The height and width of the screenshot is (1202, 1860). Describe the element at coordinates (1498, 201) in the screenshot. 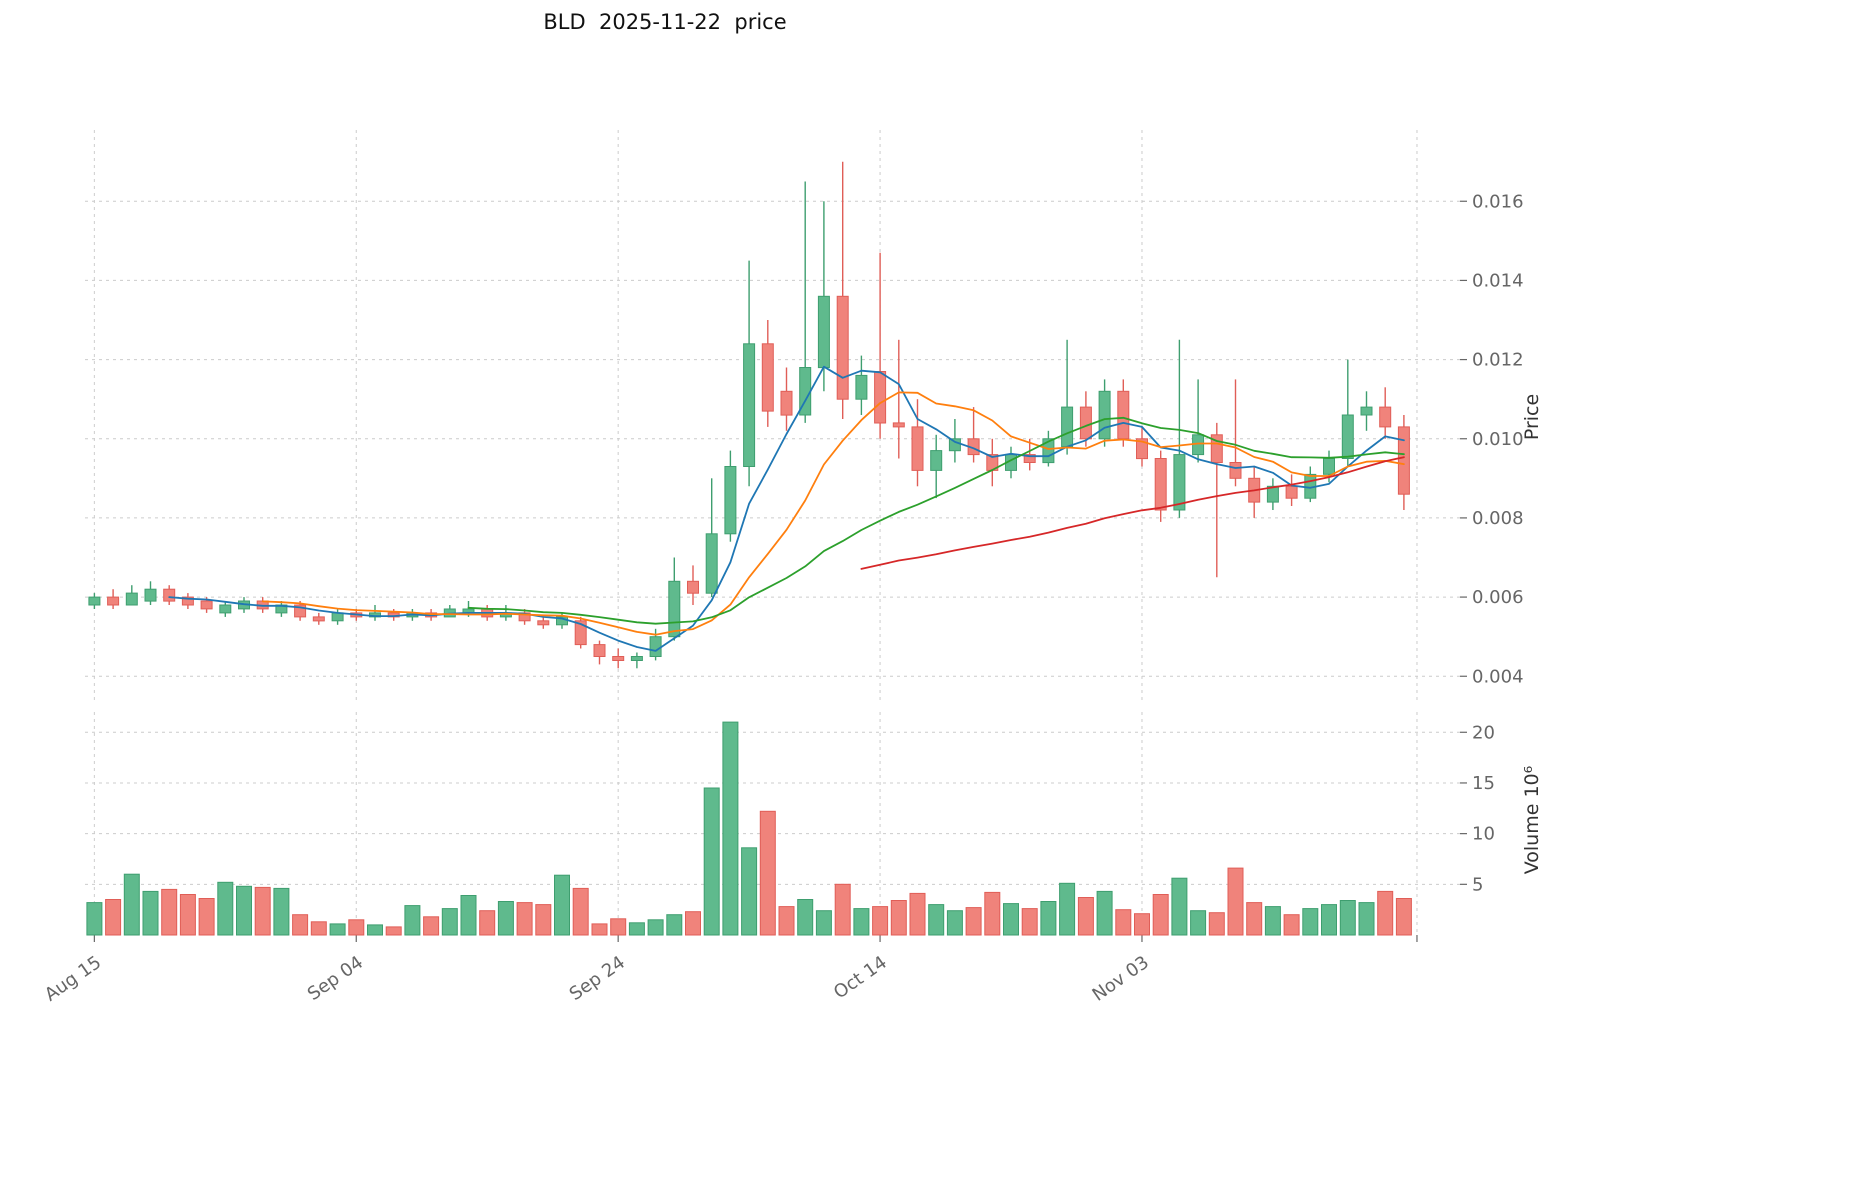

I see `price-tick-label: 0.016` at that location.